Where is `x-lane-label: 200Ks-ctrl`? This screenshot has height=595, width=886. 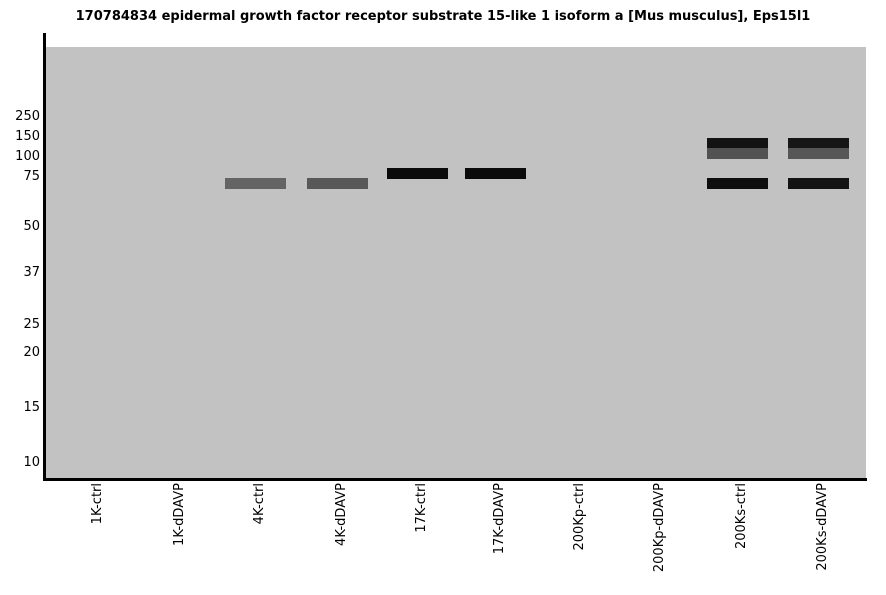 x-lane-label: 200Ks-ctrl is located at coordinates (741, 516).